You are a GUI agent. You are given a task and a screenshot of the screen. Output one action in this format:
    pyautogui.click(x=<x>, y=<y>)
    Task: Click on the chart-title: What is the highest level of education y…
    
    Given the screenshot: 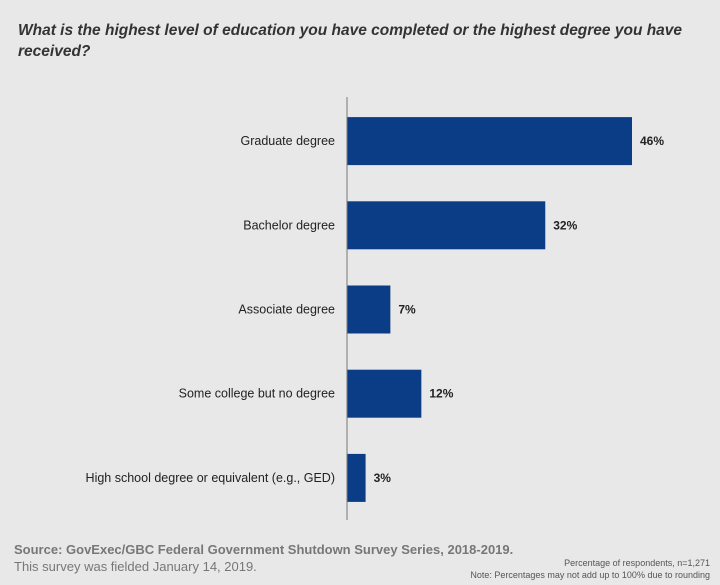 What is the action you would take?
    pyautogui.click(x=350, y=41)
    